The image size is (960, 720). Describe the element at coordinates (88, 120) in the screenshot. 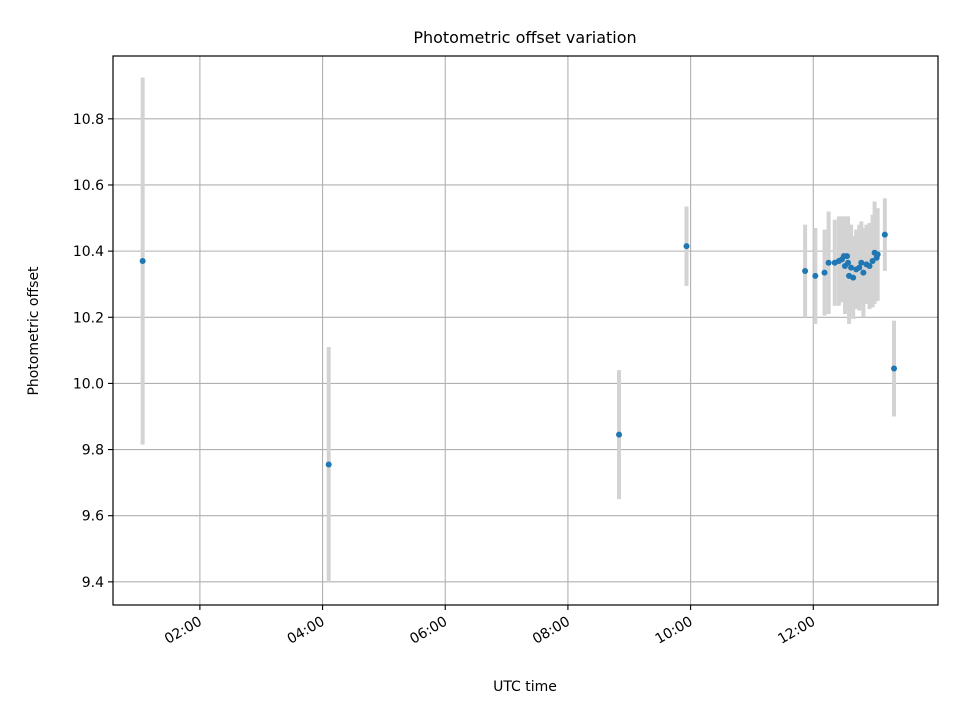

I see `y-tick-label: 10.8` at that location.